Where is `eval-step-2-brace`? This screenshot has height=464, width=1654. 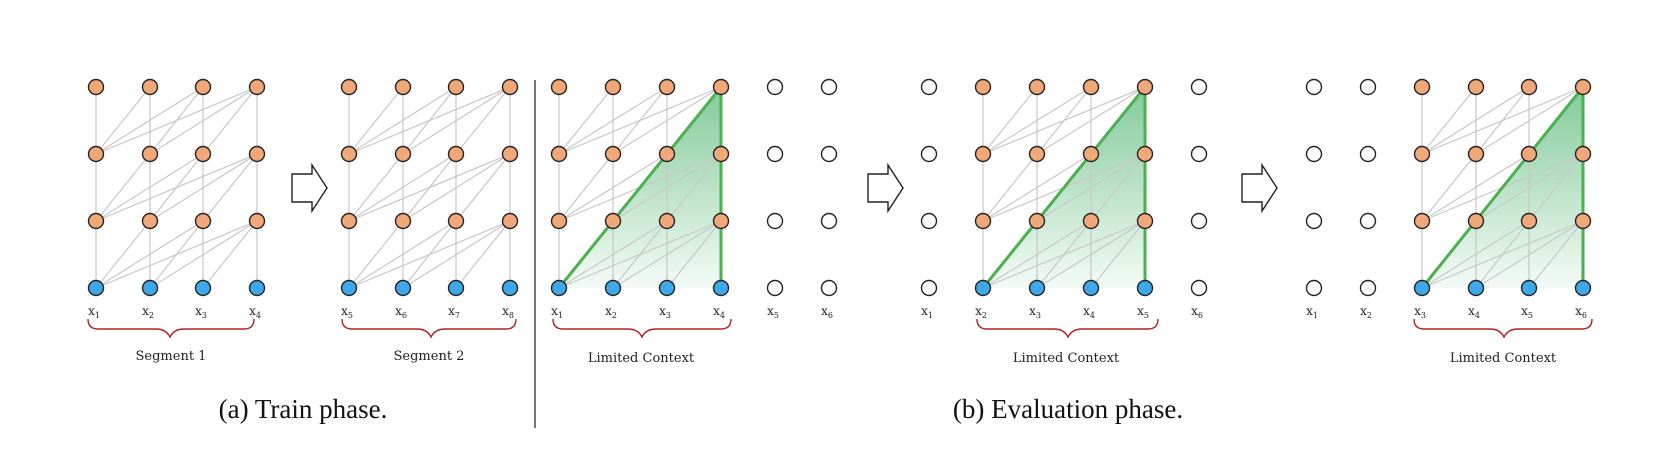
eval-step-2-brace is located at coordinates (1067, 328).